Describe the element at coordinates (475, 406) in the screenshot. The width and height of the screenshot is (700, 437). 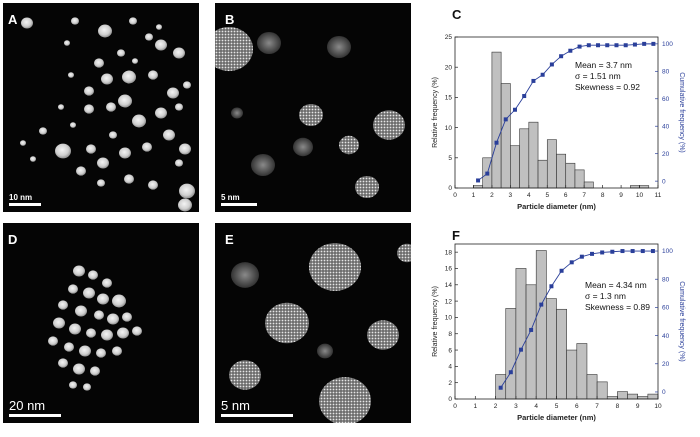
I see `x-tick-label: 1` at that location.